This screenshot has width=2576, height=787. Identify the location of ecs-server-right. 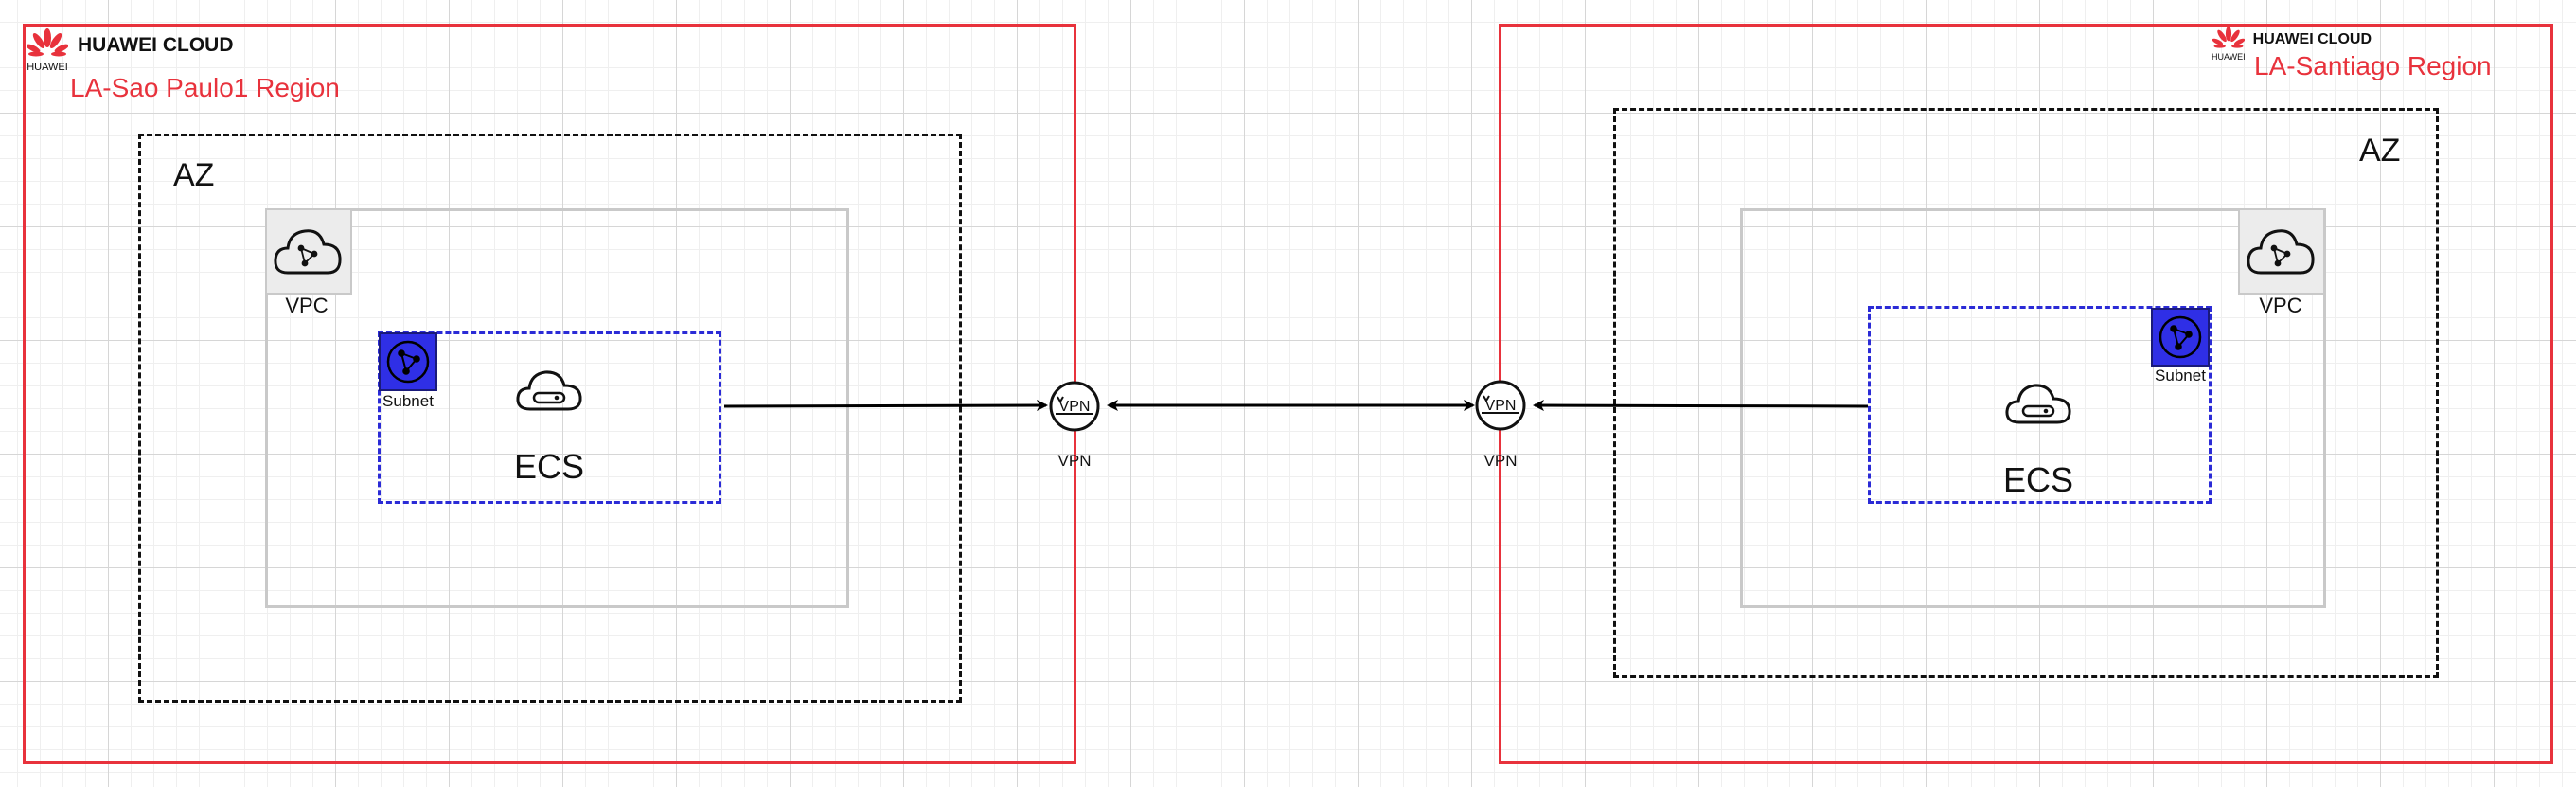
(2038, 405).